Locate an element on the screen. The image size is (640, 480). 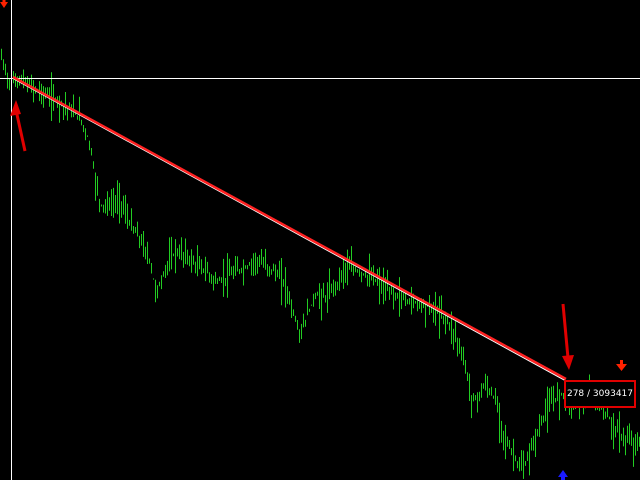
annotation-arrow-right is located at coordinates (567, 336).